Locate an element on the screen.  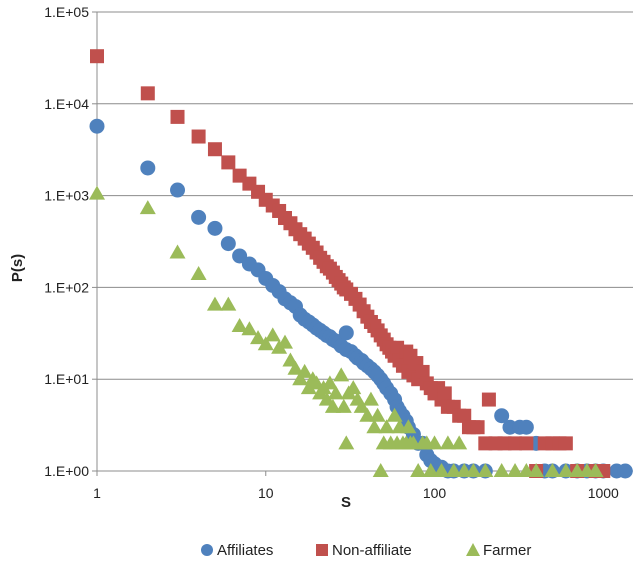
legend: Affiliates Non-affiliate Farmer is located at coordinates (366, 550).